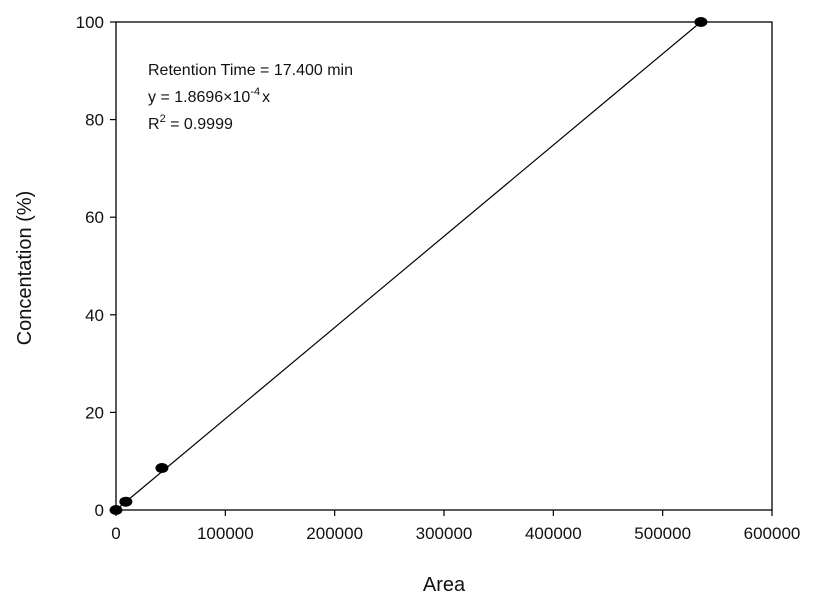 Image resolution: width=814 pixels, height=598 pixels. Describe the element at coordinates (90, 22) in the screenshot. I see `y-tick-label: 100` at that location.